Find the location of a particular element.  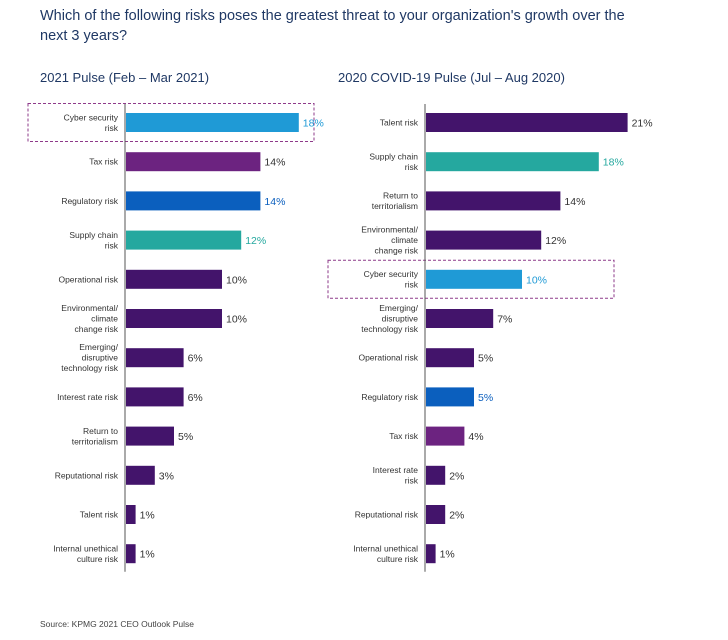

value-label: 4% is located at coordinates (475, 437).